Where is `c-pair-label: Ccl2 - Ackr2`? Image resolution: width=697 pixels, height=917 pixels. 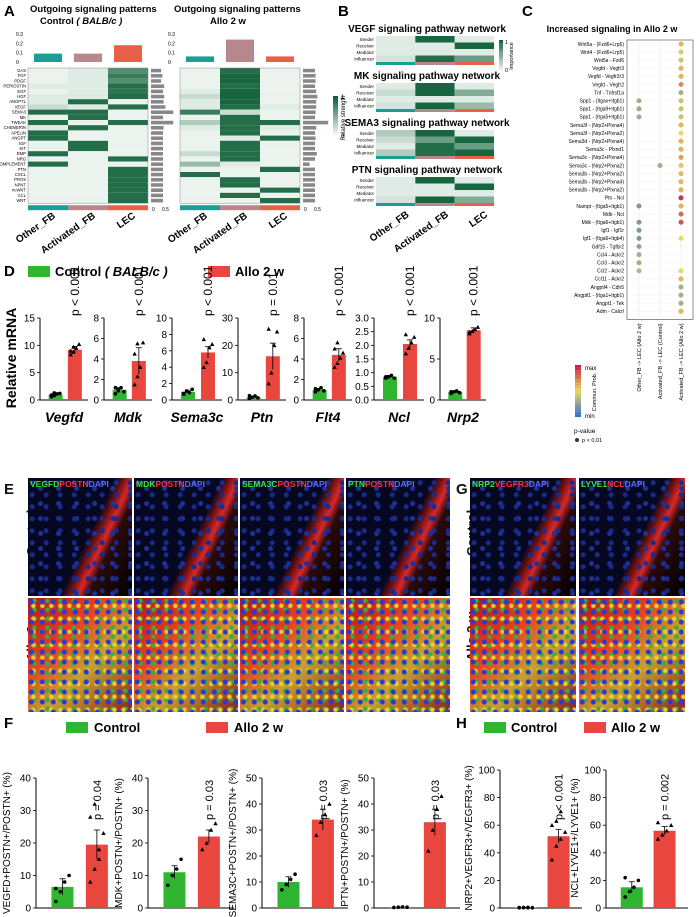 c-pair-label: Ccl2 - Ackr2 is located at coordinates (610, 272).